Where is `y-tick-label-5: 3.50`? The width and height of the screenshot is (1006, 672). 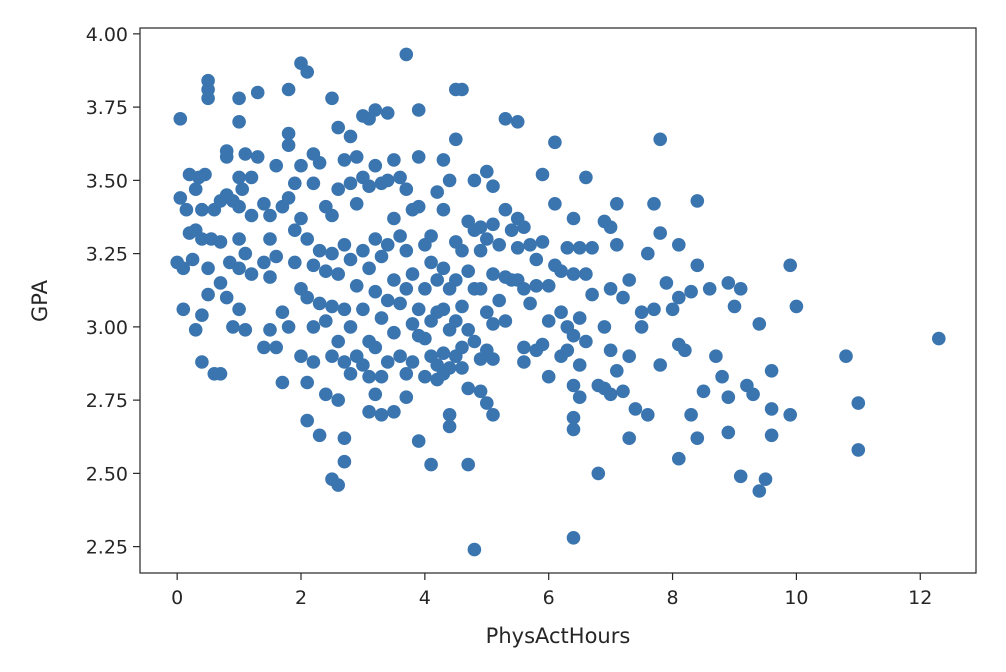
y-tick-label-5: 3.50 is located at coordinates (107, 181).